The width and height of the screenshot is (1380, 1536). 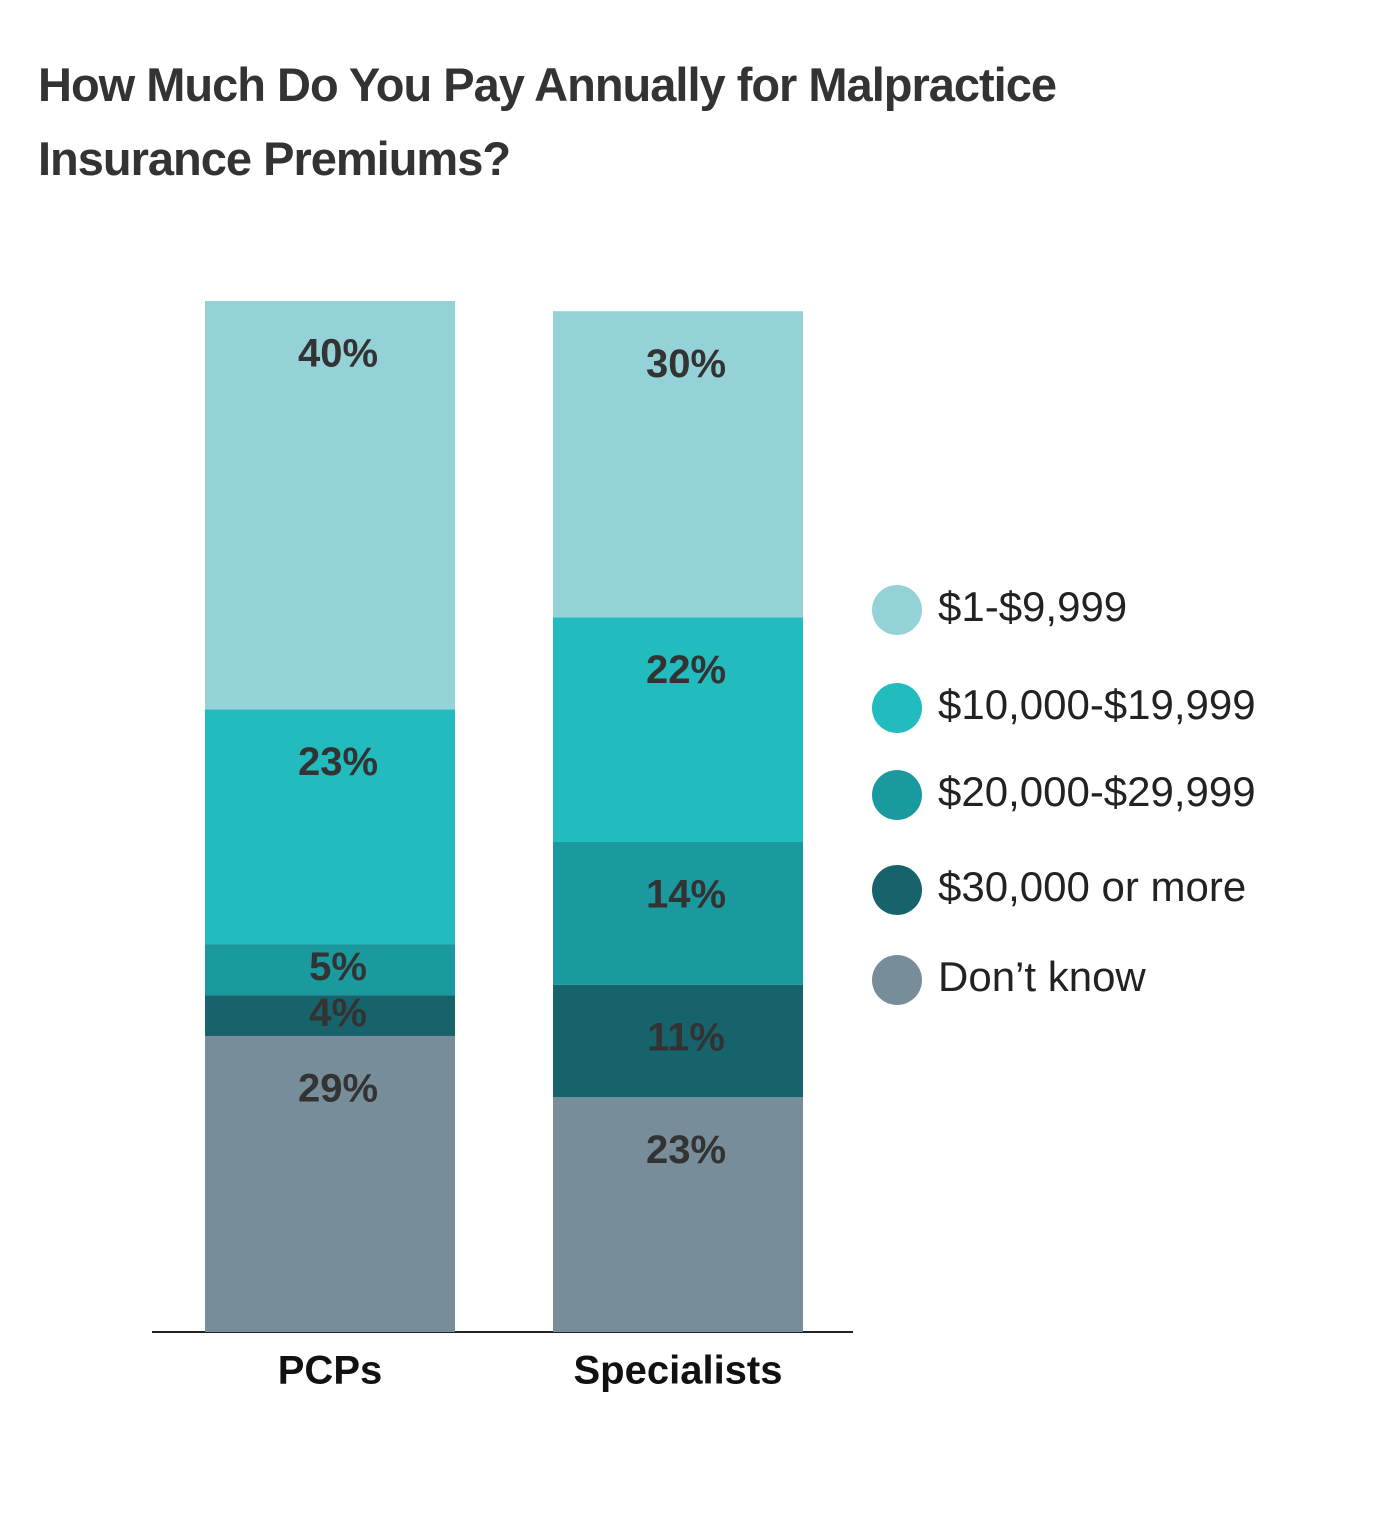 I want to click on legend-label: $10,000-$19,999, so click(x=1097, y=704).